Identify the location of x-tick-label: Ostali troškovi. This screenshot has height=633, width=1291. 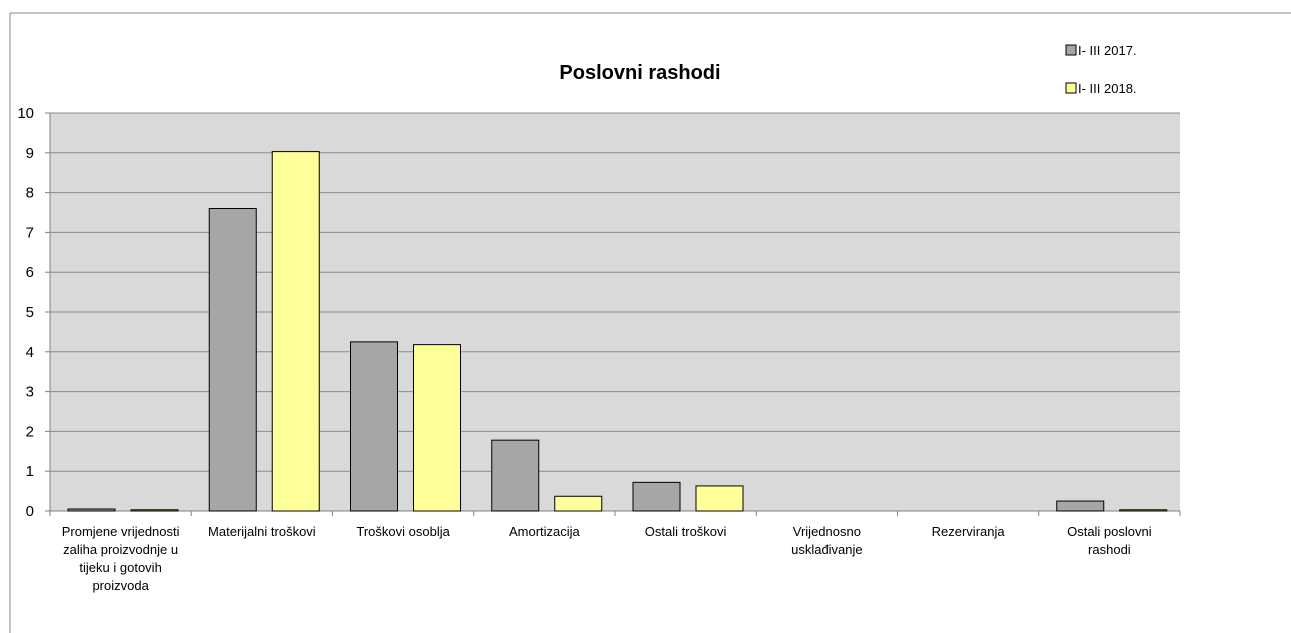
(686, 531).